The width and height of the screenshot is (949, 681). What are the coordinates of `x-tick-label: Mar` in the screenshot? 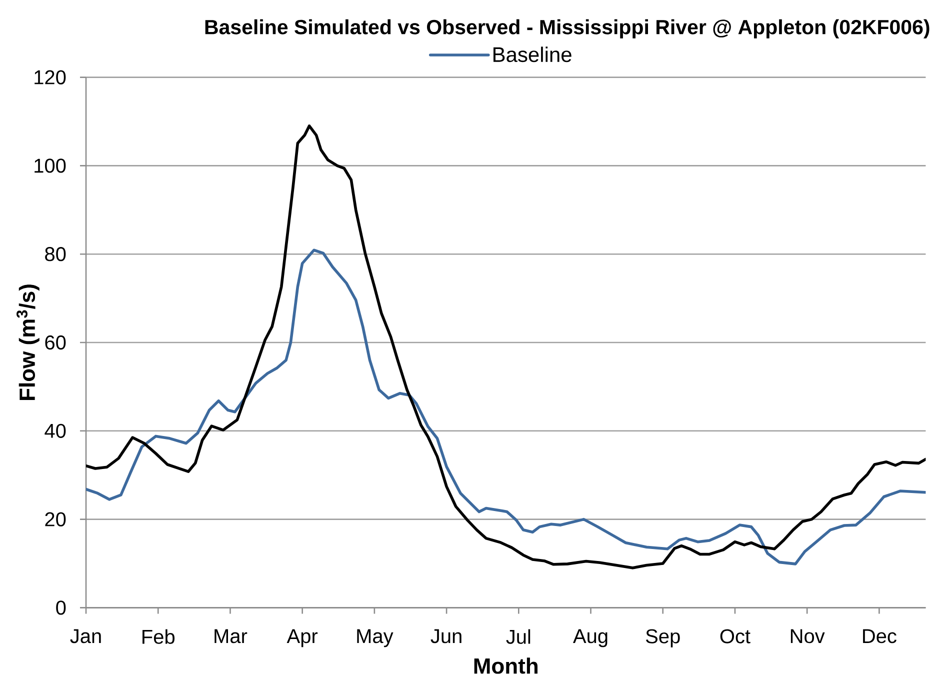 It's located at (231, 636).